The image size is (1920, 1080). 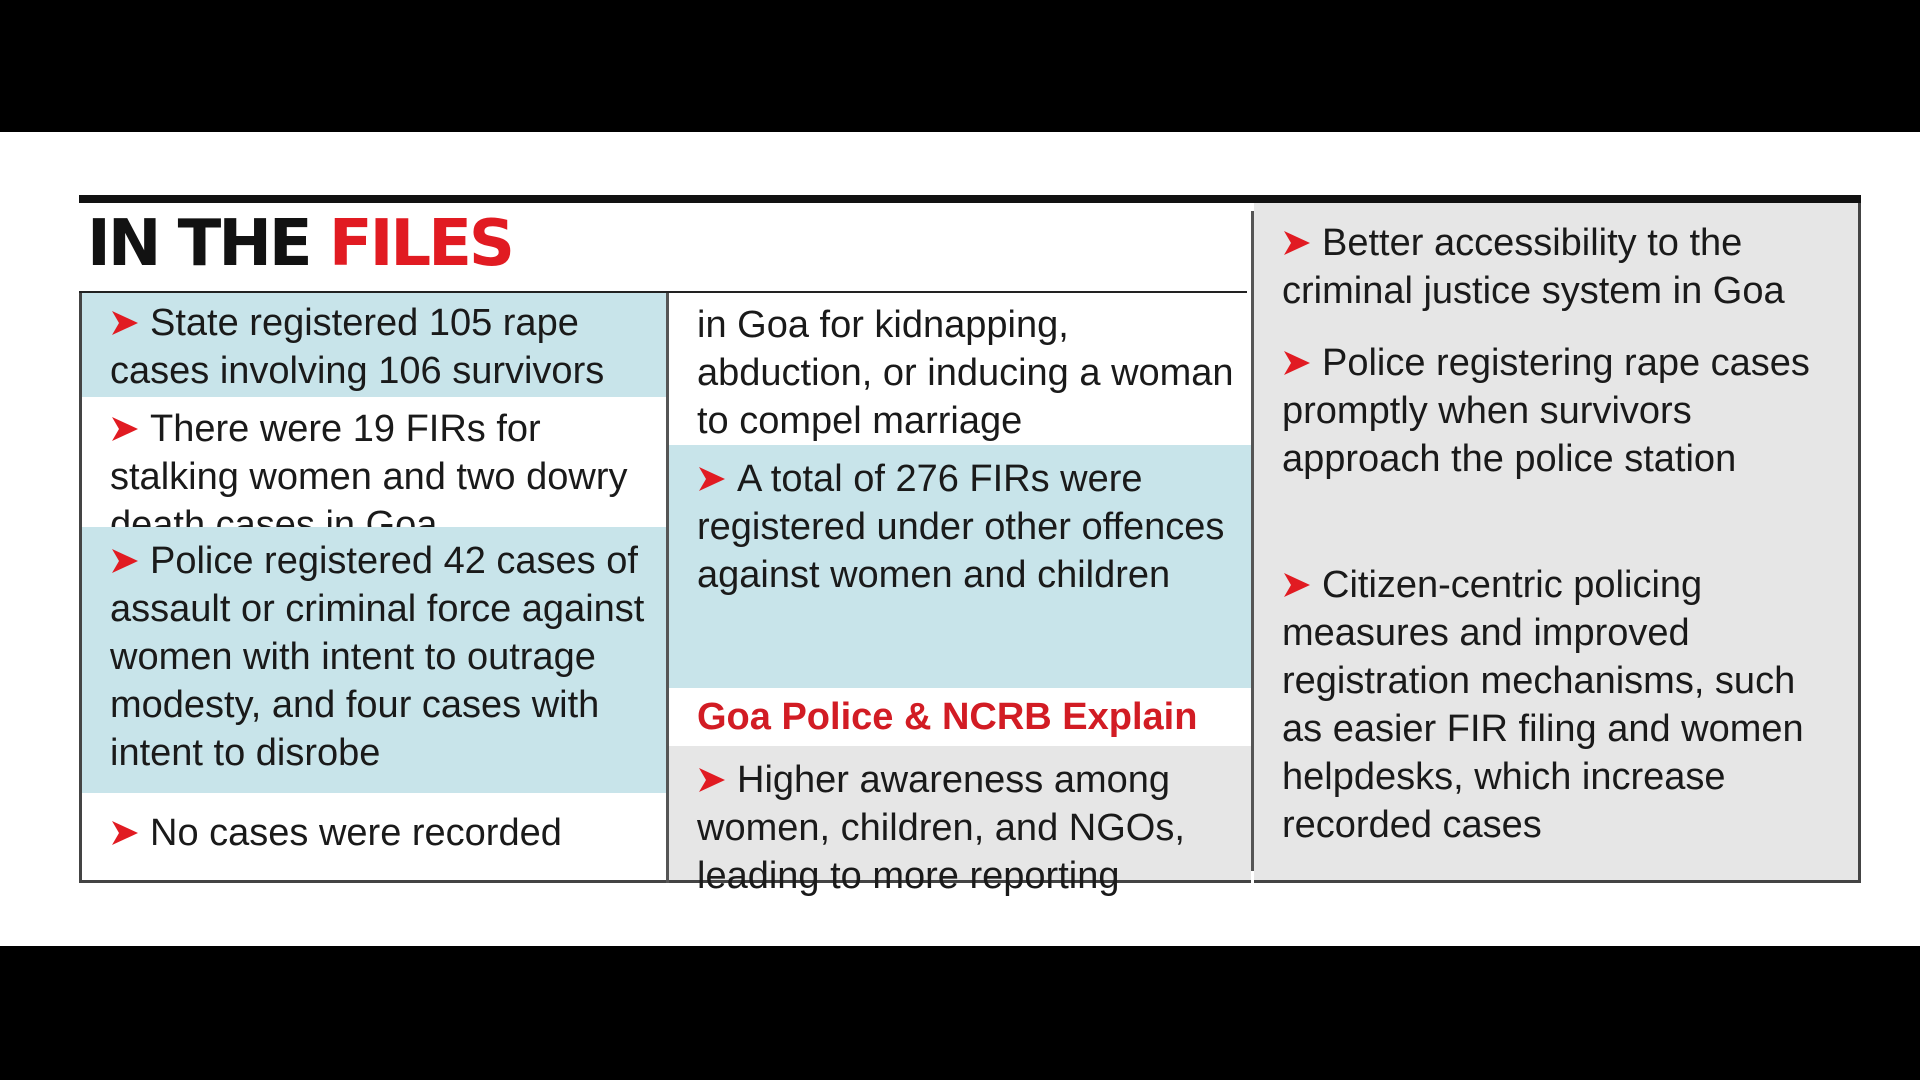 What do you see at coordinates (421, 244) in the screenshot?
I see `title-part-2: FILES` at bounding box center [421, 244].